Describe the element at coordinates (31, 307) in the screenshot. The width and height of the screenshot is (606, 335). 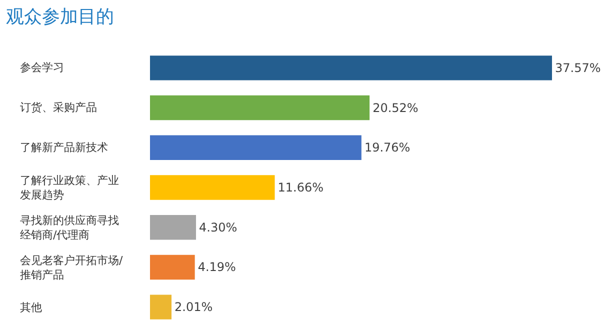
I see `y-tick-label: 其他` at that location.